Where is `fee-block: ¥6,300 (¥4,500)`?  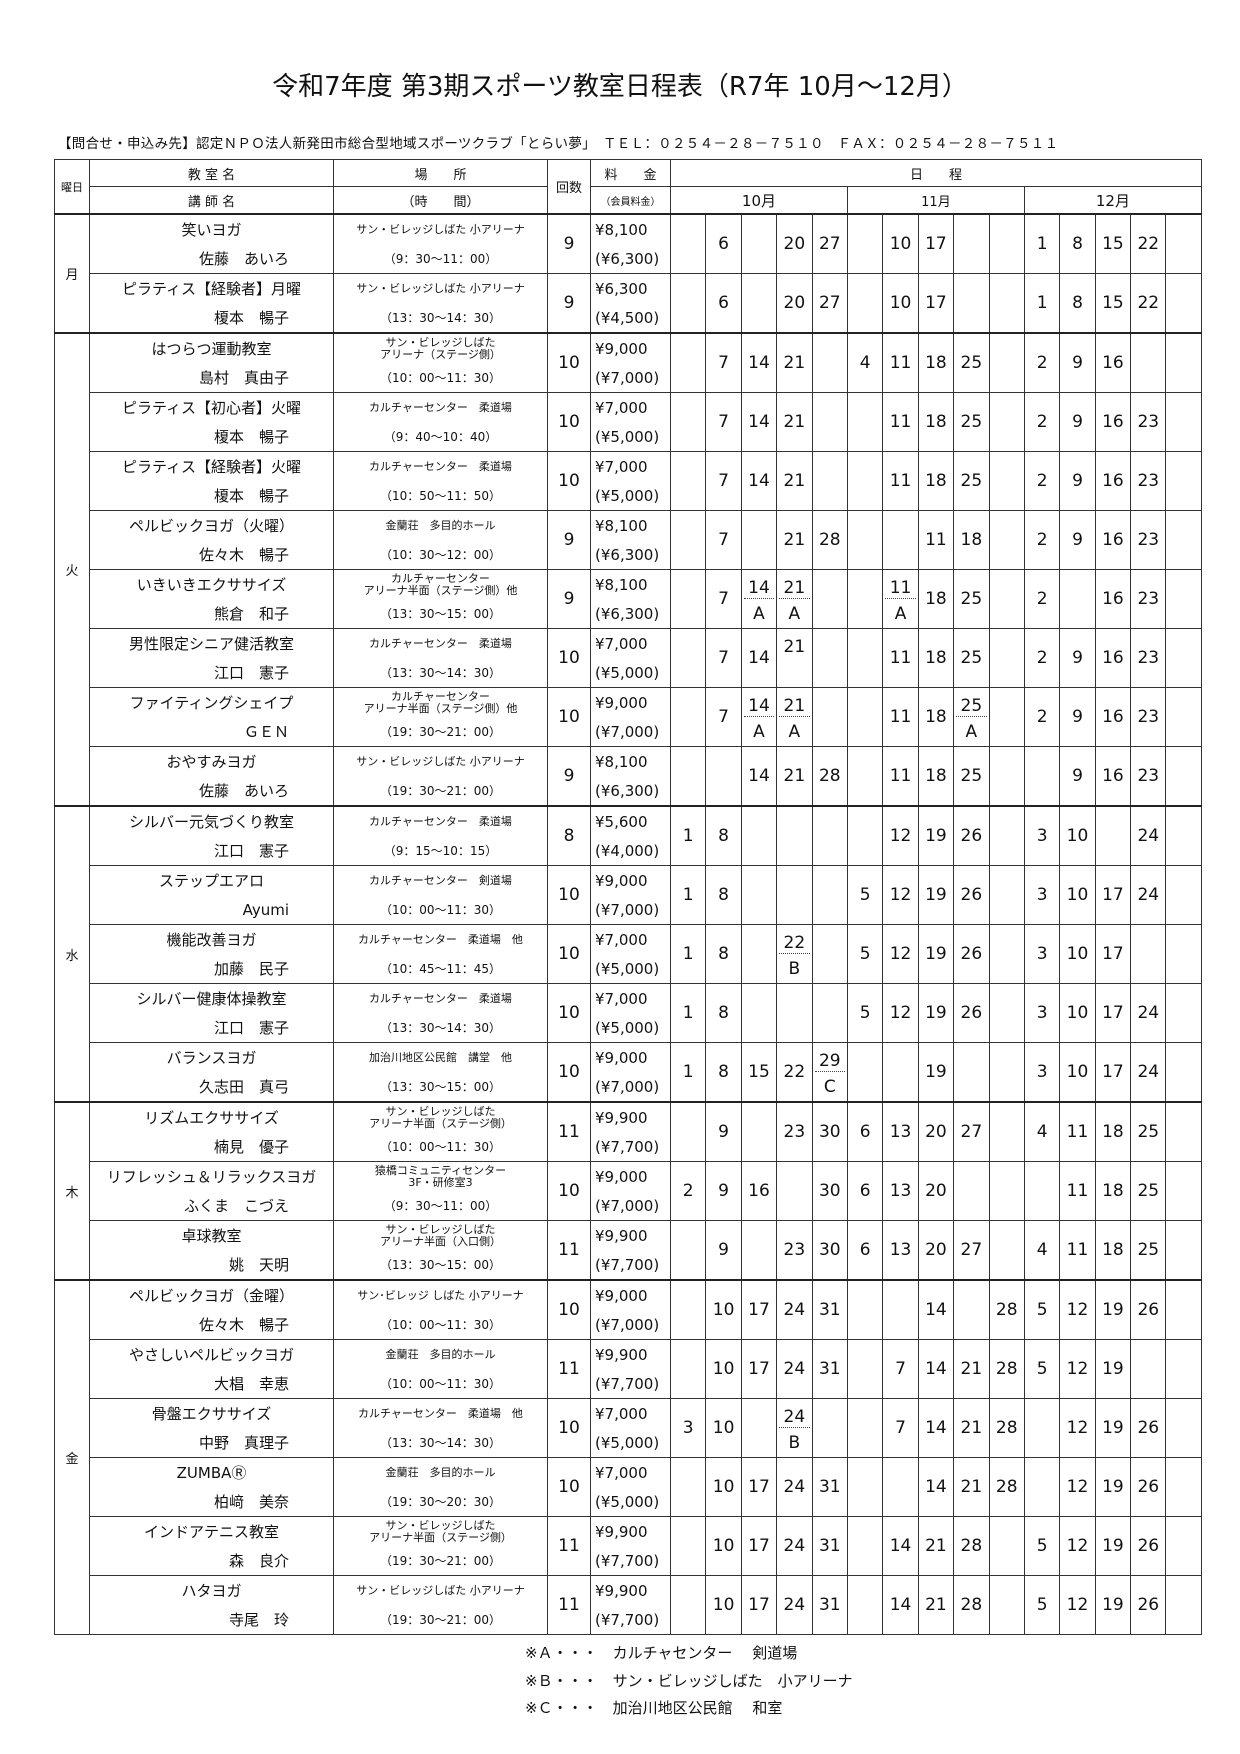 fee-block: ¥6,300 (¥4,500) is located at coordinates (630, 303).